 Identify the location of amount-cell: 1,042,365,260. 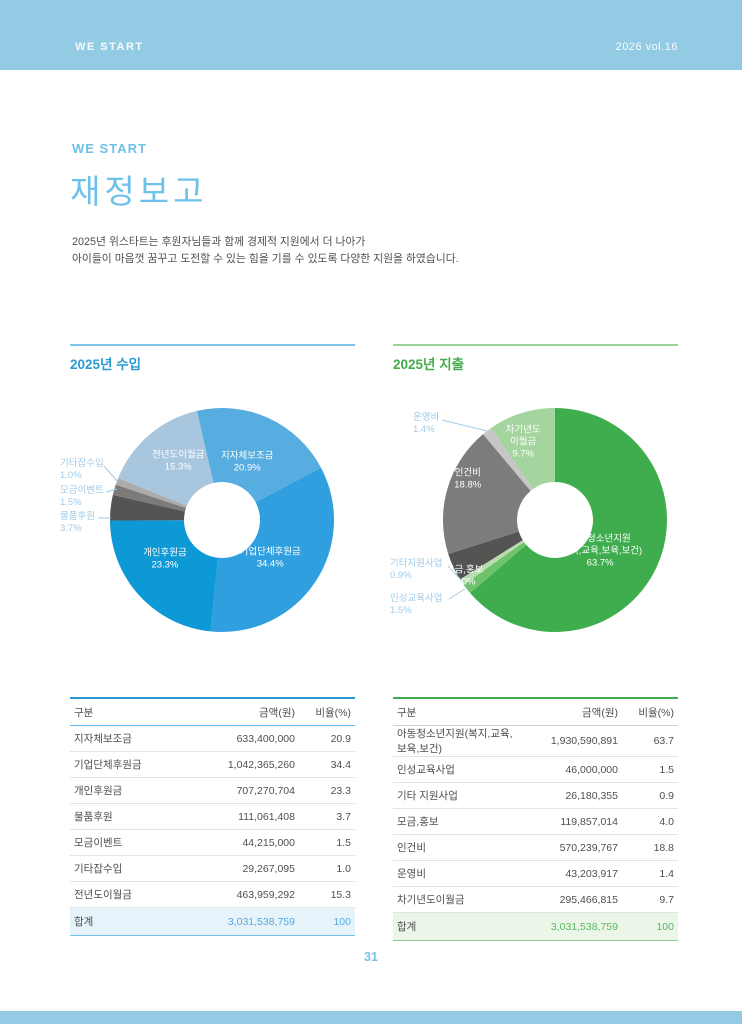
(245, 764).